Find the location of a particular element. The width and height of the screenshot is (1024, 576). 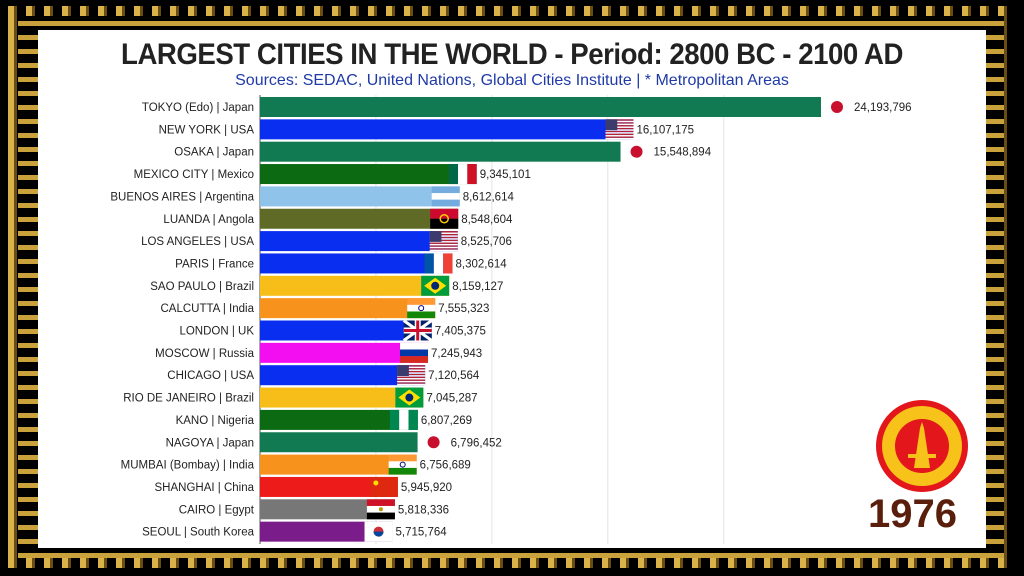

bar-row: RIO DE JANEIRO | Brazil 7,045,287 is located at coordinates (300, 397).